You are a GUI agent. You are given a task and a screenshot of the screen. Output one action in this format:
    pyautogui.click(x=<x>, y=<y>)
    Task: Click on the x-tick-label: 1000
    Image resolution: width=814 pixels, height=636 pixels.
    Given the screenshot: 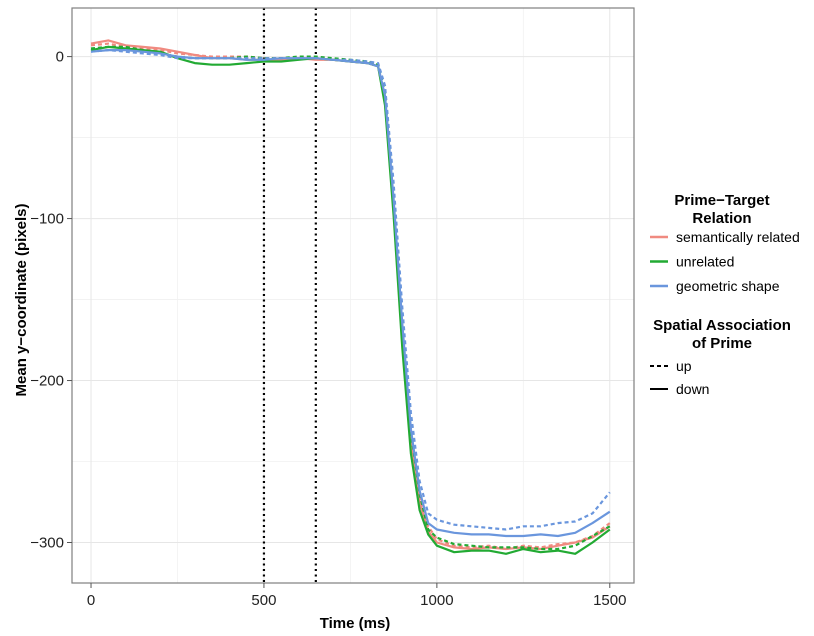 What is the action you would take?
    pyautogui.click(x=436, y=600)
    